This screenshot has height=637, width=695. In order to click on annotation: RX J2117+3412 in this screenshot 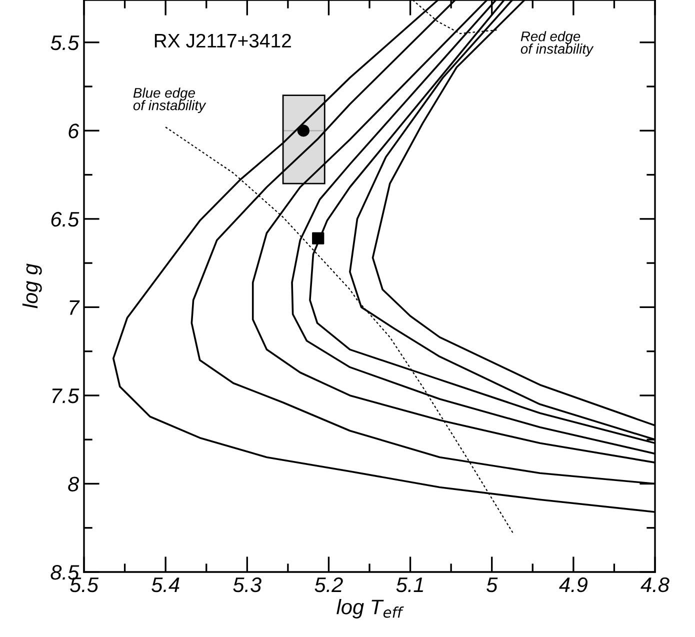, I will do `click(222, 41)`.